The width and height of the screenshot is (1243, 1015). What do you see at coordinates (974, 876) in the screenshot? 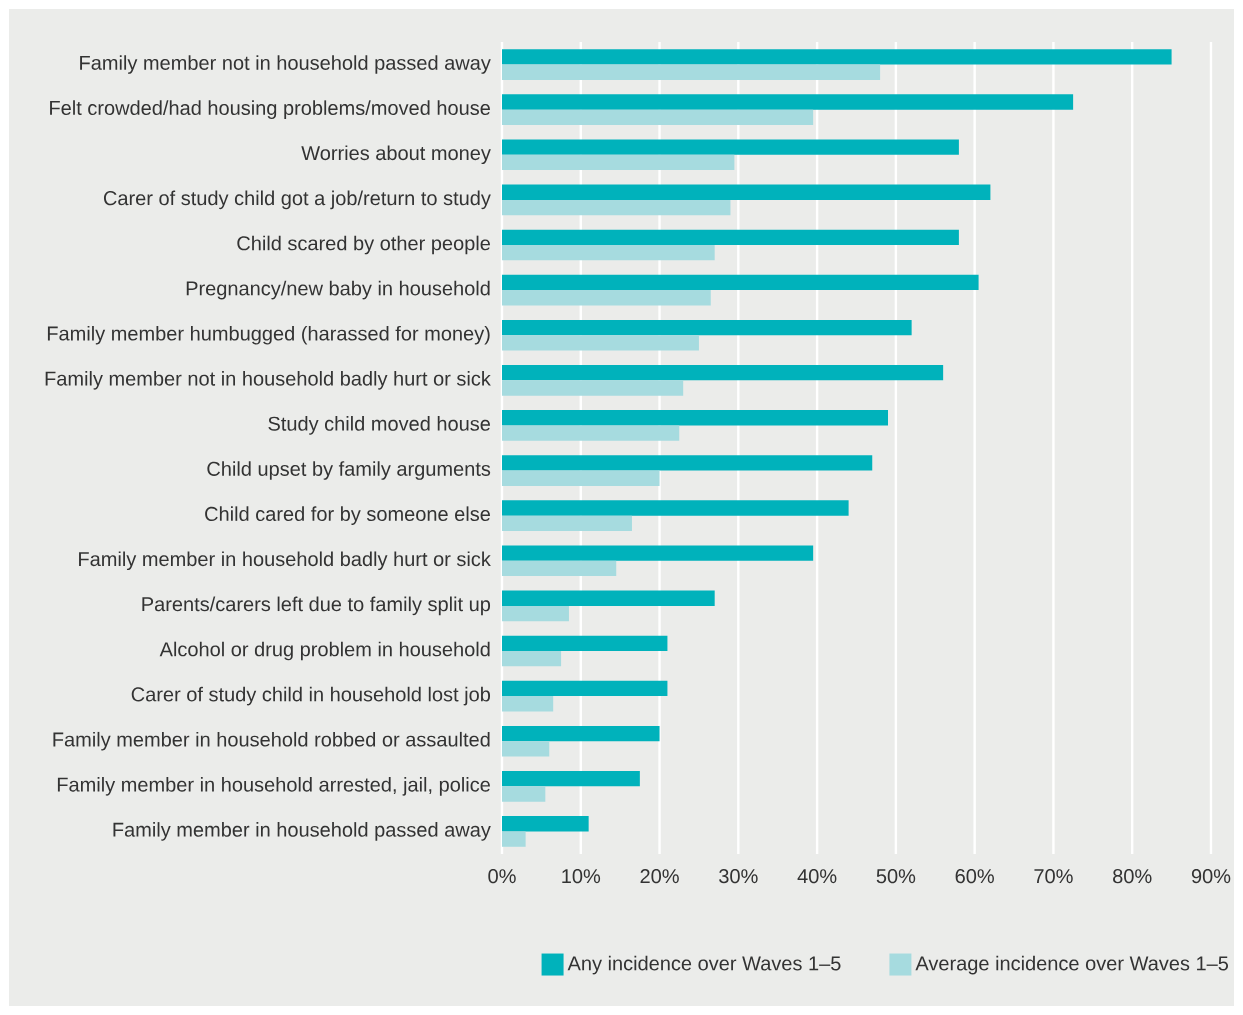
I see `x-tick-label: 60%` at bounding box center [974, 876].